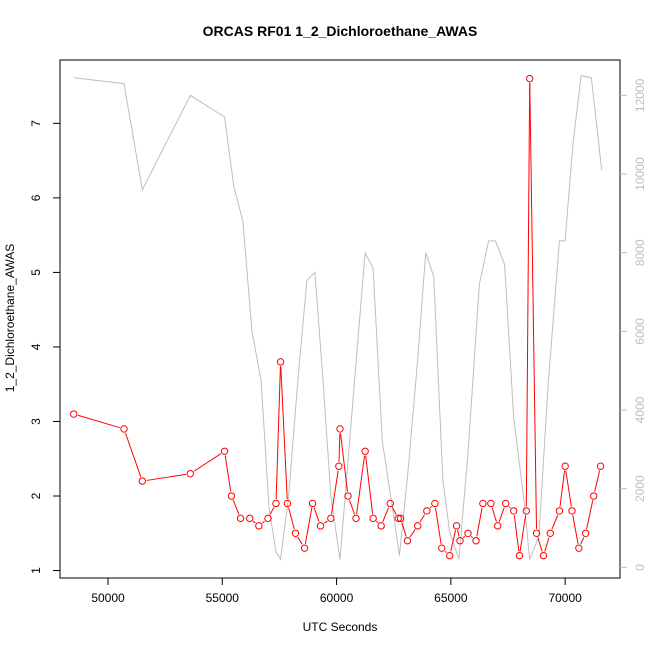 The height and width of the screenshot is (650, 650). What do you see at coordinates (640, 567) in the screenshot?
I see `y2-tick-label-0: 0` at bounding box center [640, 567].